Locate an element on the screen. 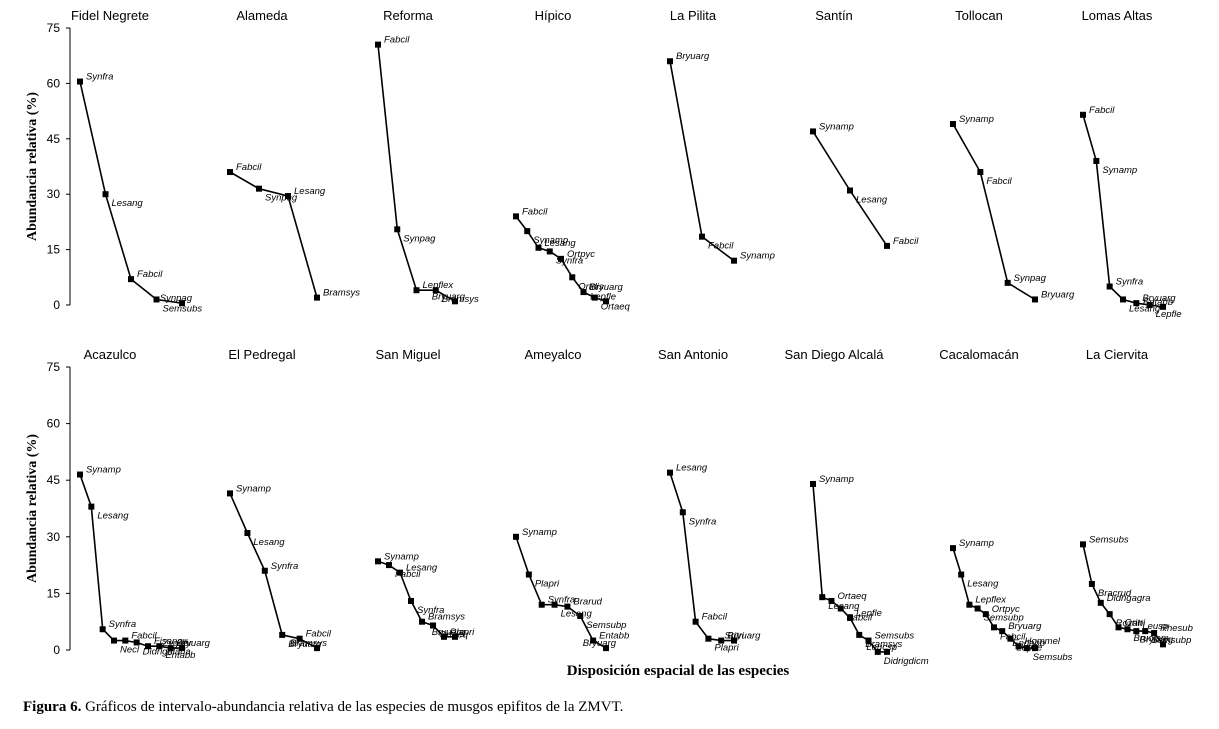  y-tick-label: 60 is located at coordinates (54, 424).